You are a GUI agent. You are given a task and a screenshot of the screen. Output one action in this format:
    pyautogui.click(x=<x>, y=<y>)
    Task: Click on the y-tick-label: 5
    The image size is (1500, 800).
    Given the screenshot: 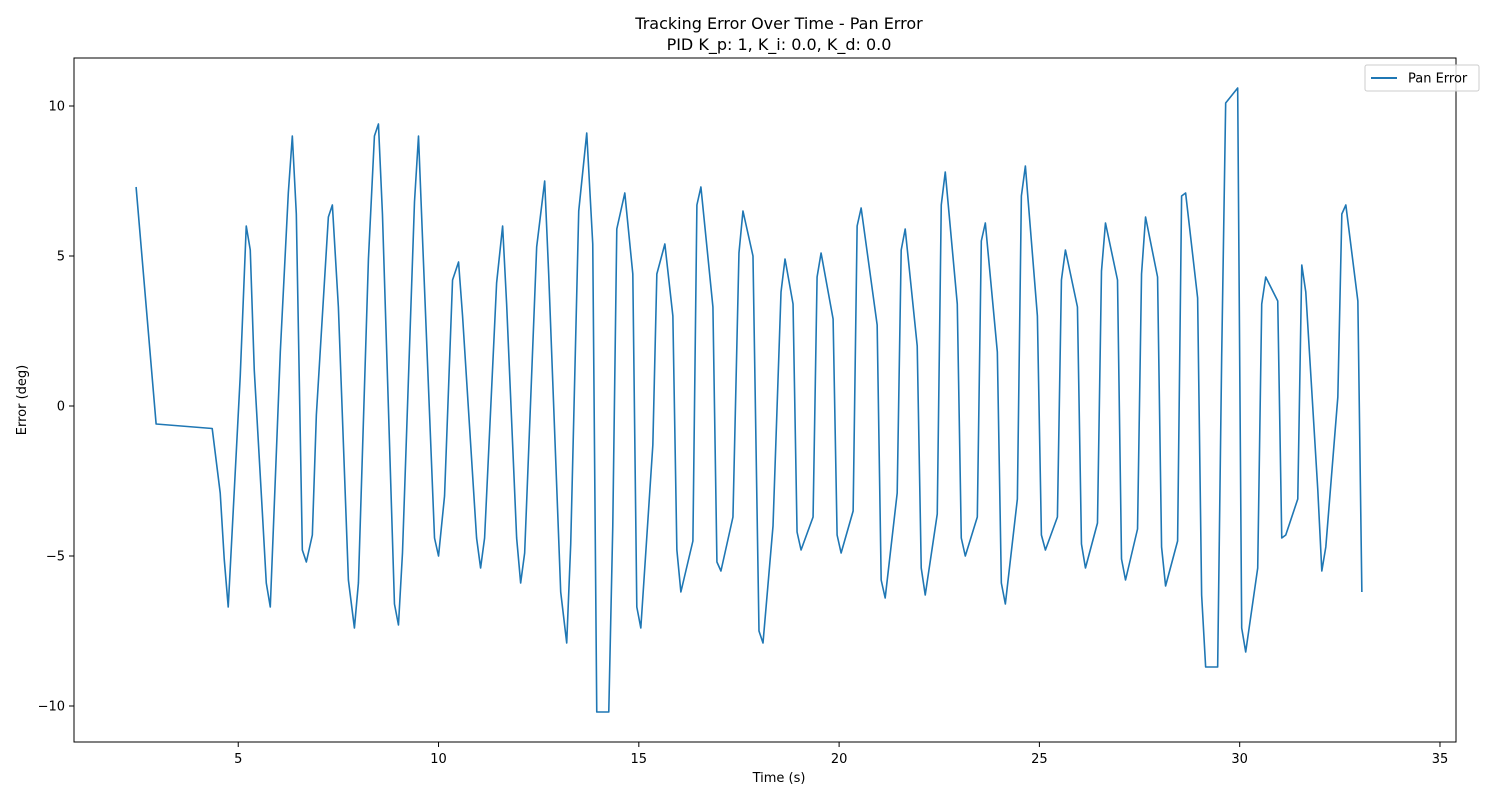 What is the action you would take?
    pyautogui.click(x=61, y=257)
    